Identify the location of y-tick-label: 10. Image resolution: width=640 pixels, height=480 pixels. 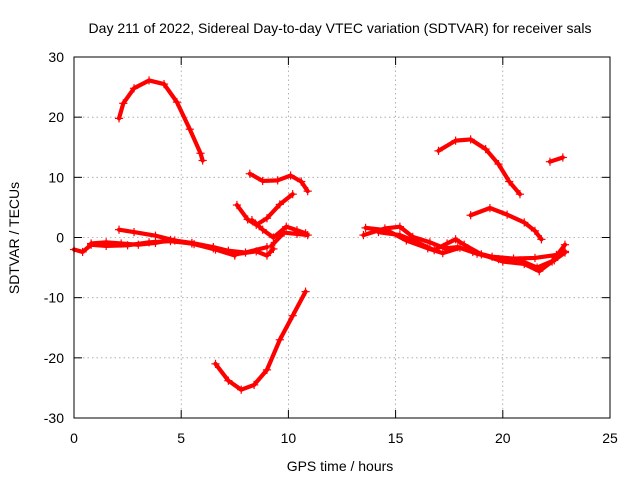
(56, 177).